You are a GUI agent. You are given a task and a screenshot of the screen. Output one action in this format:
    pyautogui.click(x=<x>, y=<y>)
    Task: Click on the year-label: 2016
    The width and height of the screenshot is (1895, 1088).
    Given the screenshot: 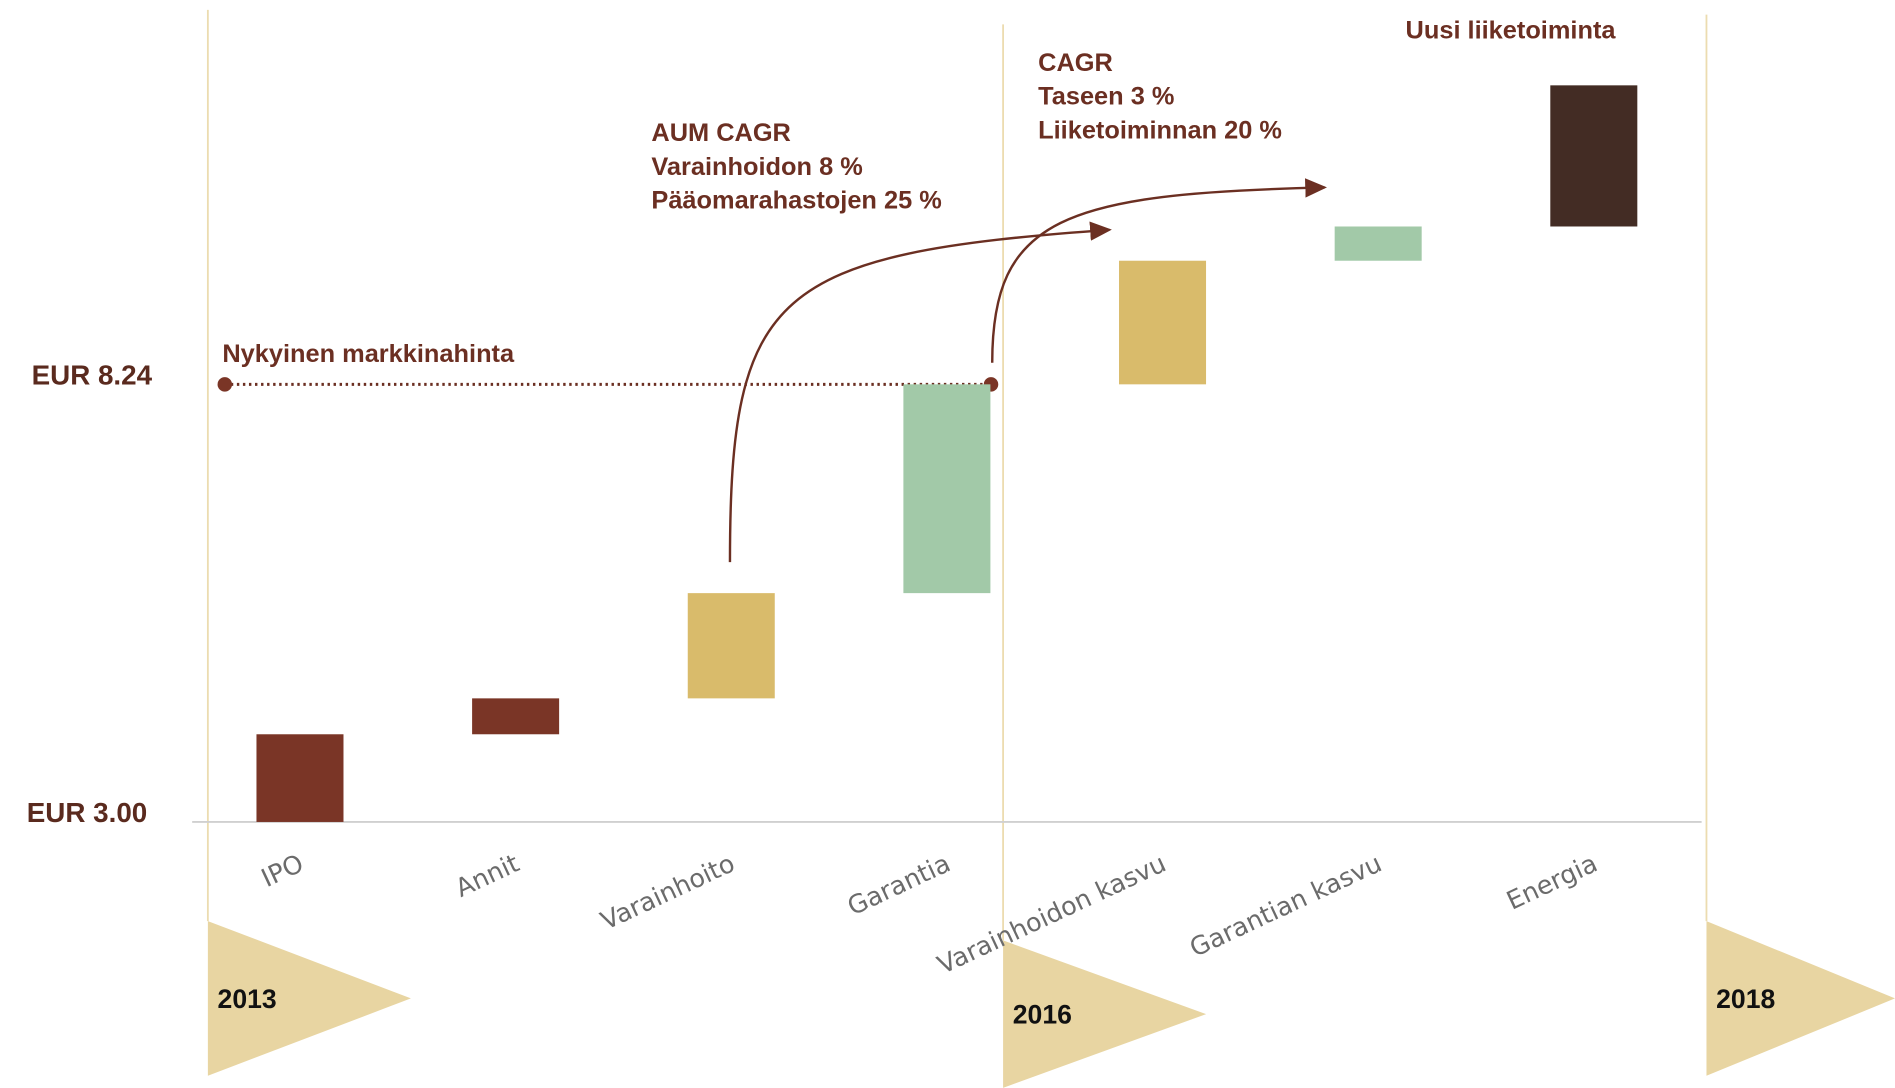 What is the action you would take?
    pyautogui.click(x=1042, y=1015)
    